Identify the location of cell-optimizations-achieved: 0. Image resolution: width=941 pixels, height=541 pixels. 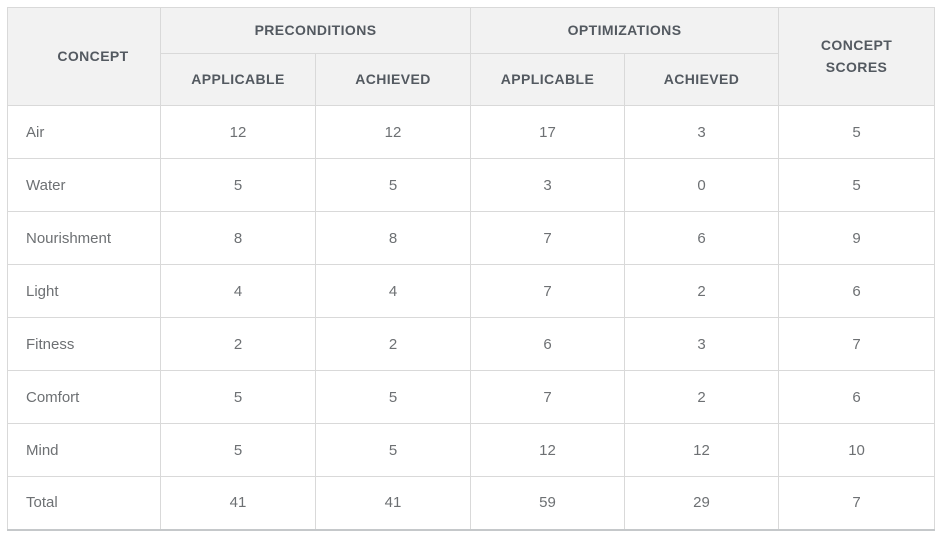
(702, 185).